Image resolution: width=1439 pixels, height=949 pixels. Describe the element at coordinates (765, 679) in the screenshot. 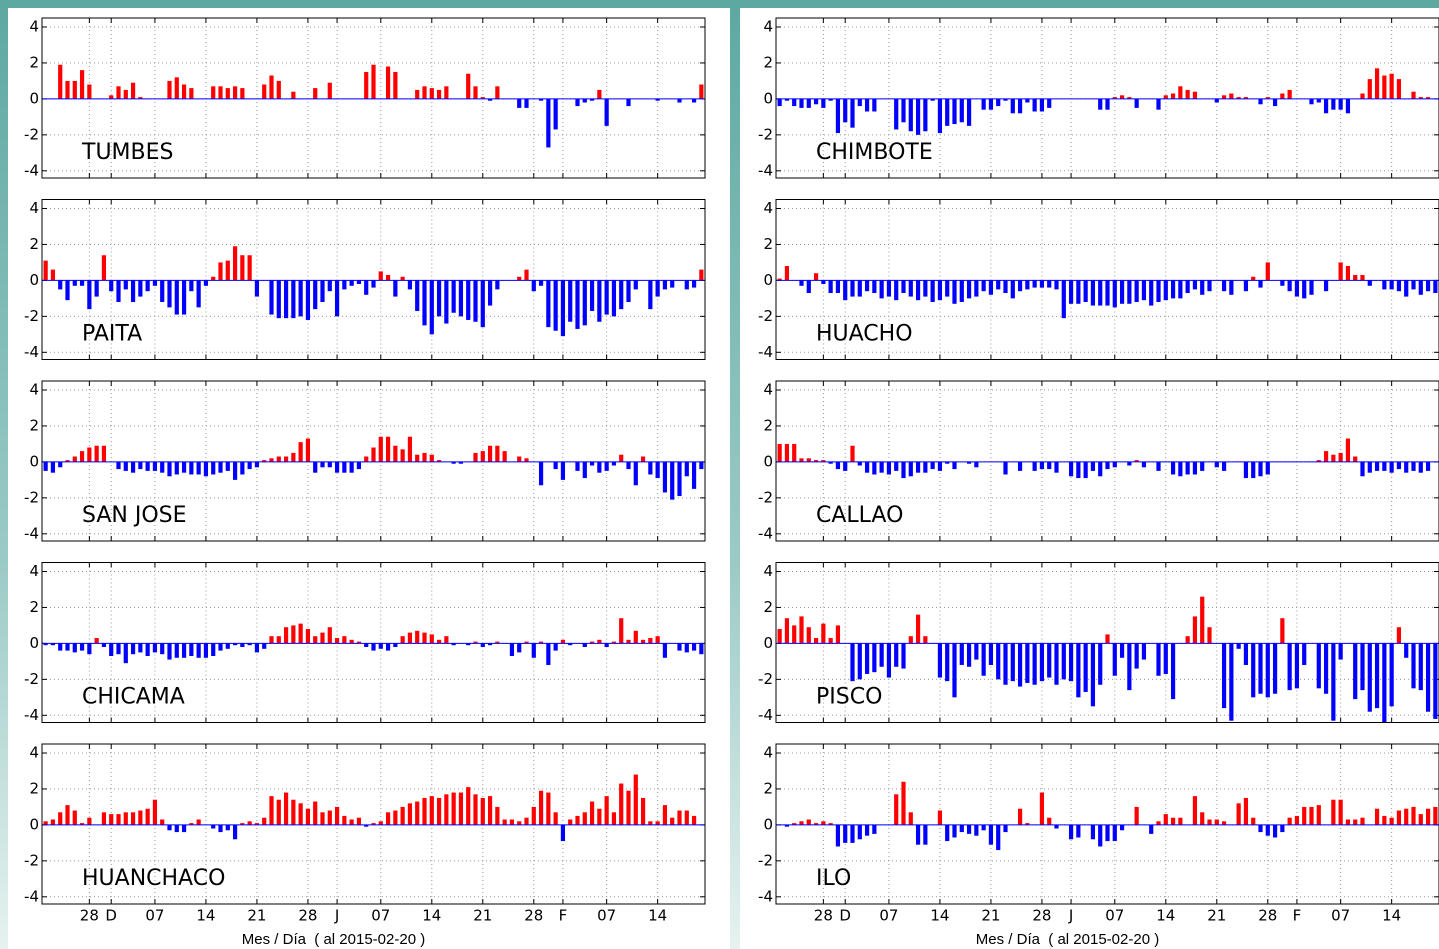

I see `y-tick-label: -2` at that location.